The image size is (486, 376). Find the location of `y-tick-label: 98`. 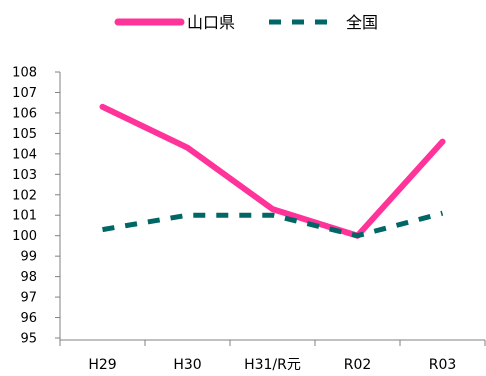

y-tick-label: 98 is located at coordinates (28, 277).